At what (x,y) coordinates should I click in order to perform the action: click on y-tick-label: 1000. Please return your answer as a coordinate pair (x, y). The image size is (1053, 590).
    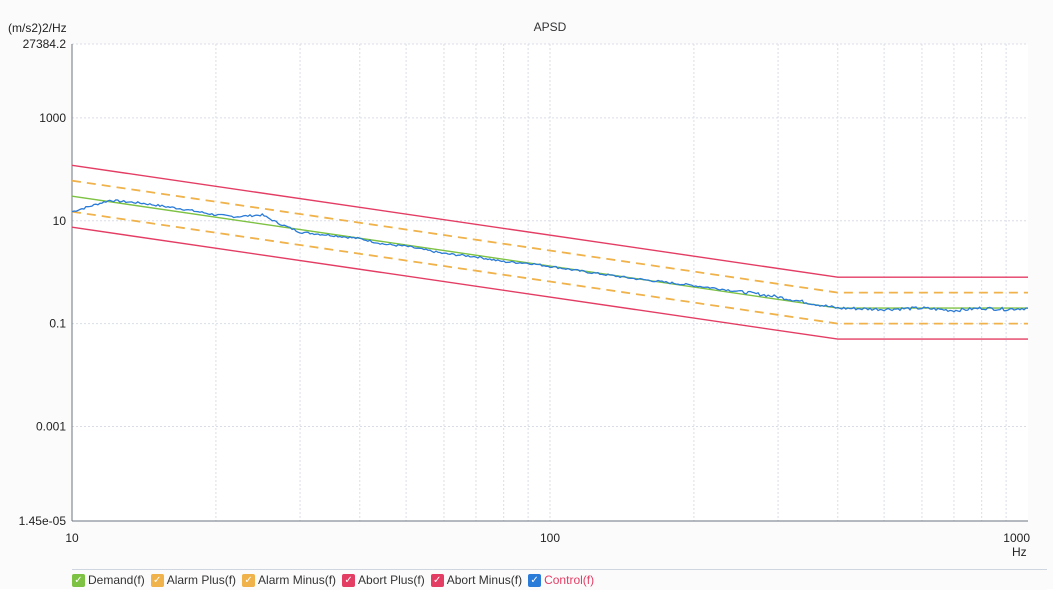
    Looking at the image, I should click on (52, 118).